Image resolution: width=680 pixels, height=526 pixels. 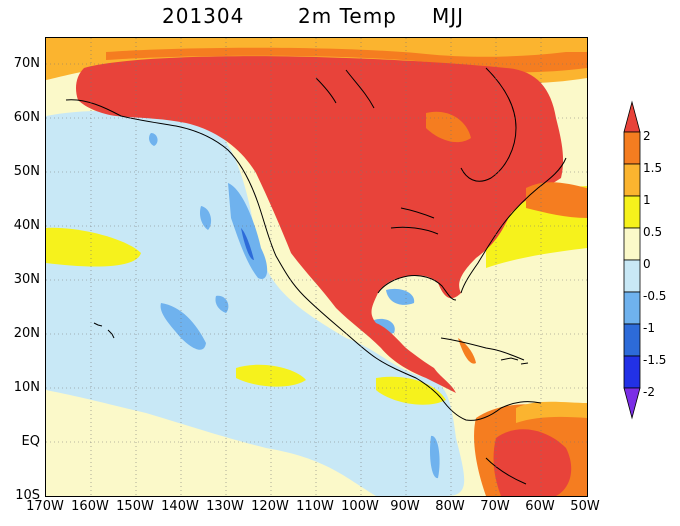 I want to click on lon-label-50w: 50W, so click(x=585, y=506).